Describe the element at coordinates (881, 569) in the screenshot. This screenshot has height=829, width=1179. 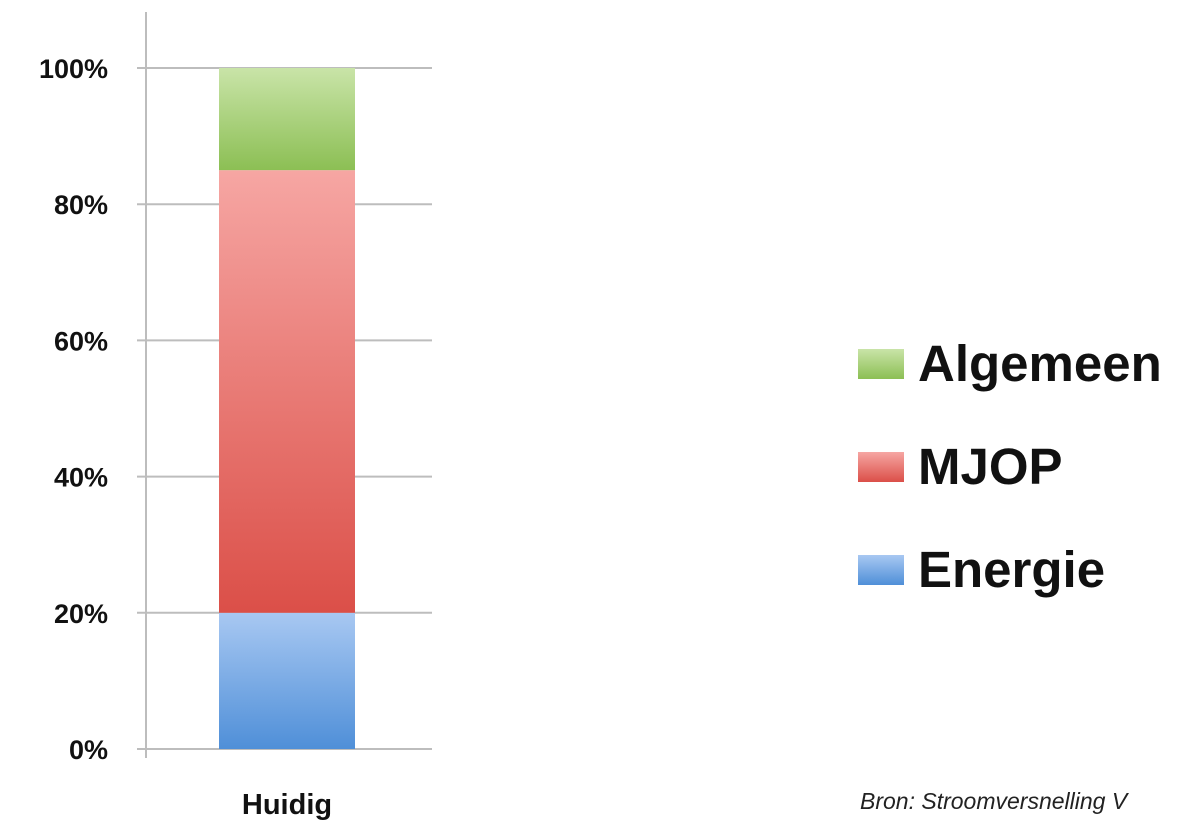
I see `legend-swatch-energie` at that location.